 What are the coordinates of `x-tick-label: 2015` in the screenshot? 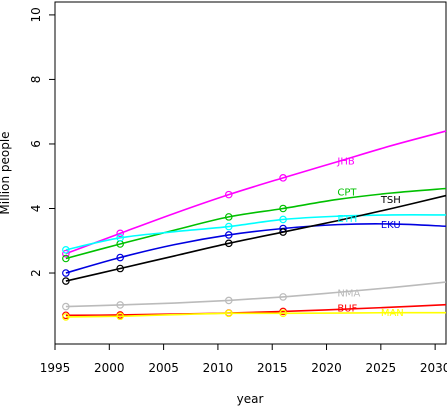 It's located at (272, 368).